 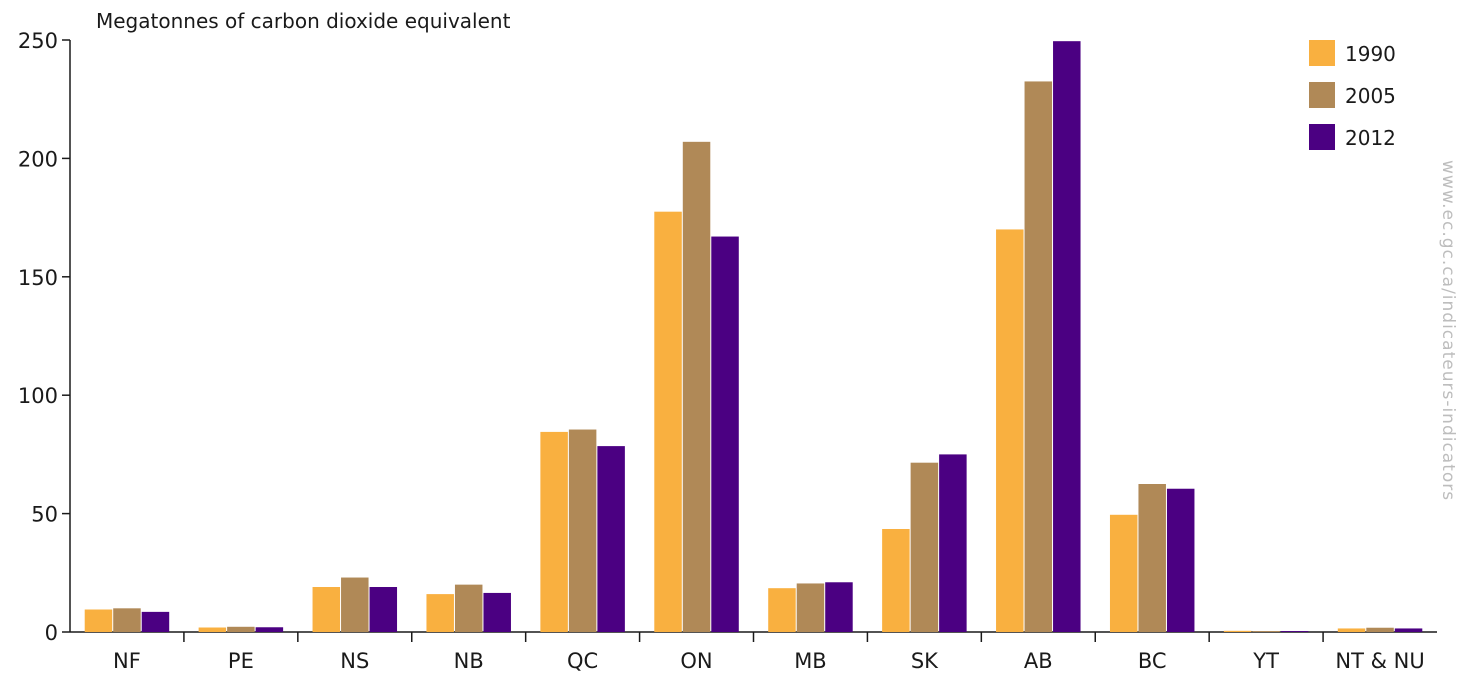 What do you see at coordinates (1448, 330) in the screenshot?
I see `watermark-text: www.ec.gc.ca/indicateurs-indicators` at bounding box center [1448, 330].